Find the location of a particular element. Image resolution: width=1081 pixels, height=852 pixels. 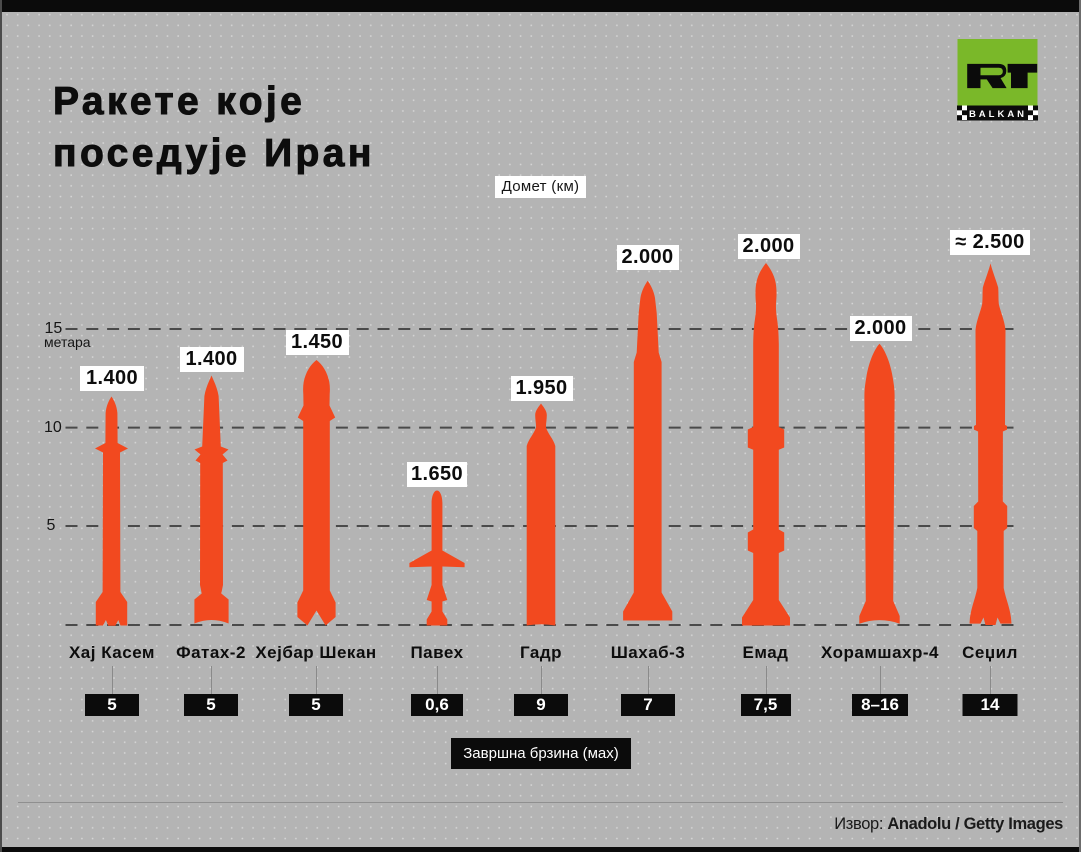

svg-text: BALKAN is located at coordinates (997, 114).